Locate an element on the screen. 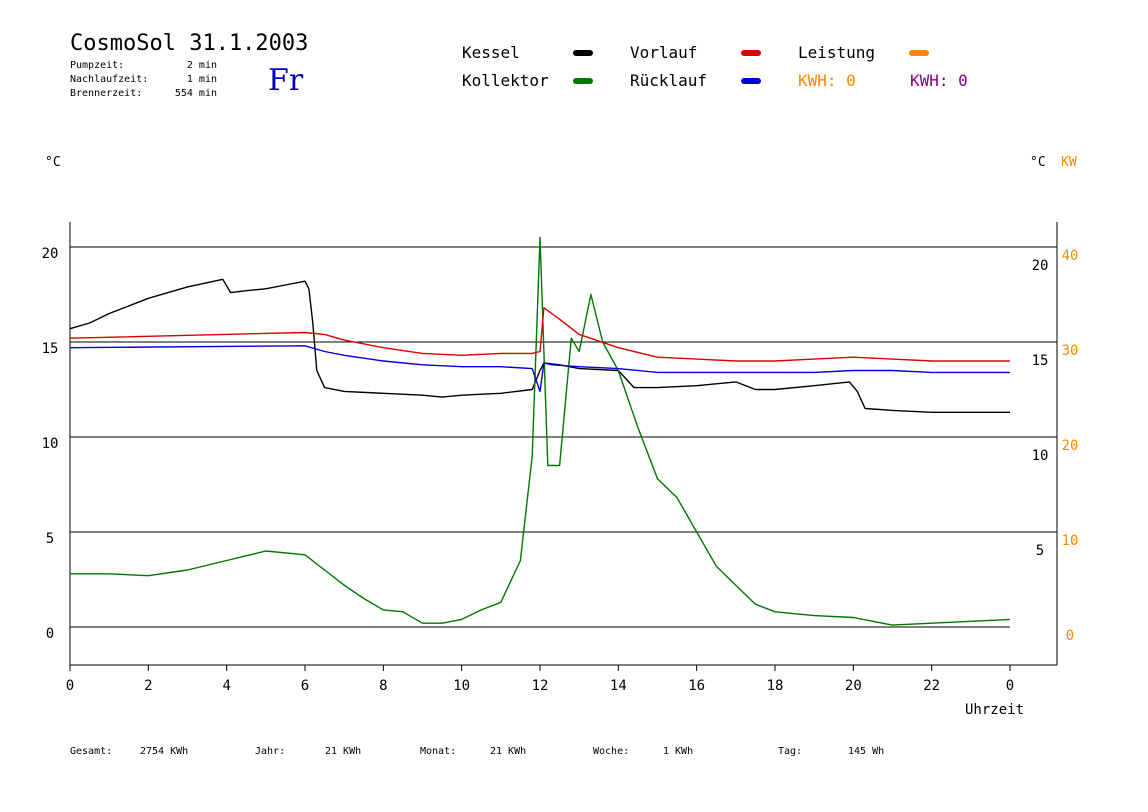 The width and height of the screenshot is (1148, 812). footer-label: Tag: is located at coordinates (790, 751).